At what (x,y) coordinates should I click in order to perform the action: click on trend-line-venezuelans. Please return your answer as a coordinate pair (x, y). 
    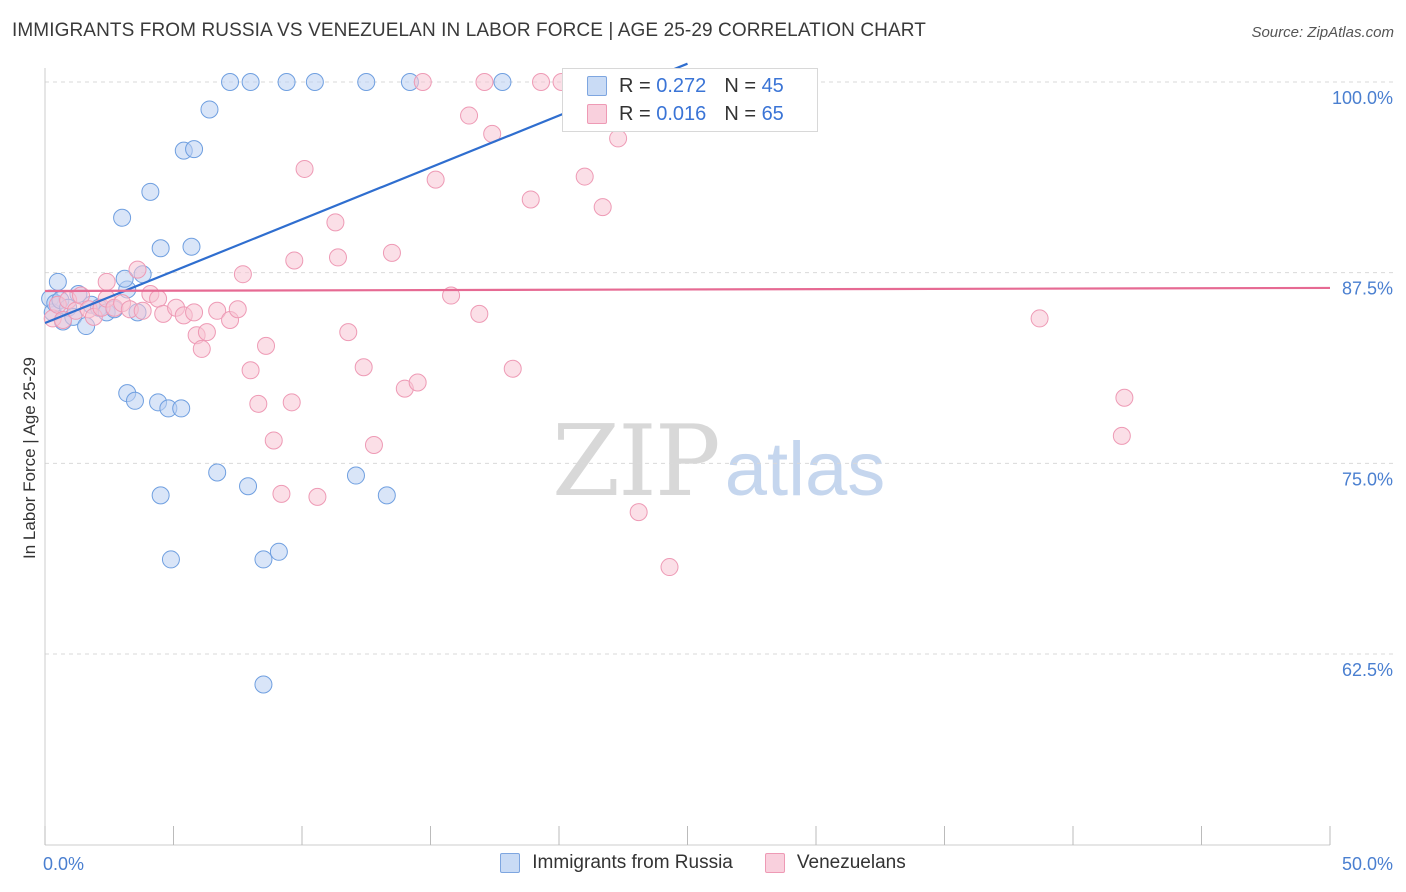
    Looking at the image, I should click on (687, 289).